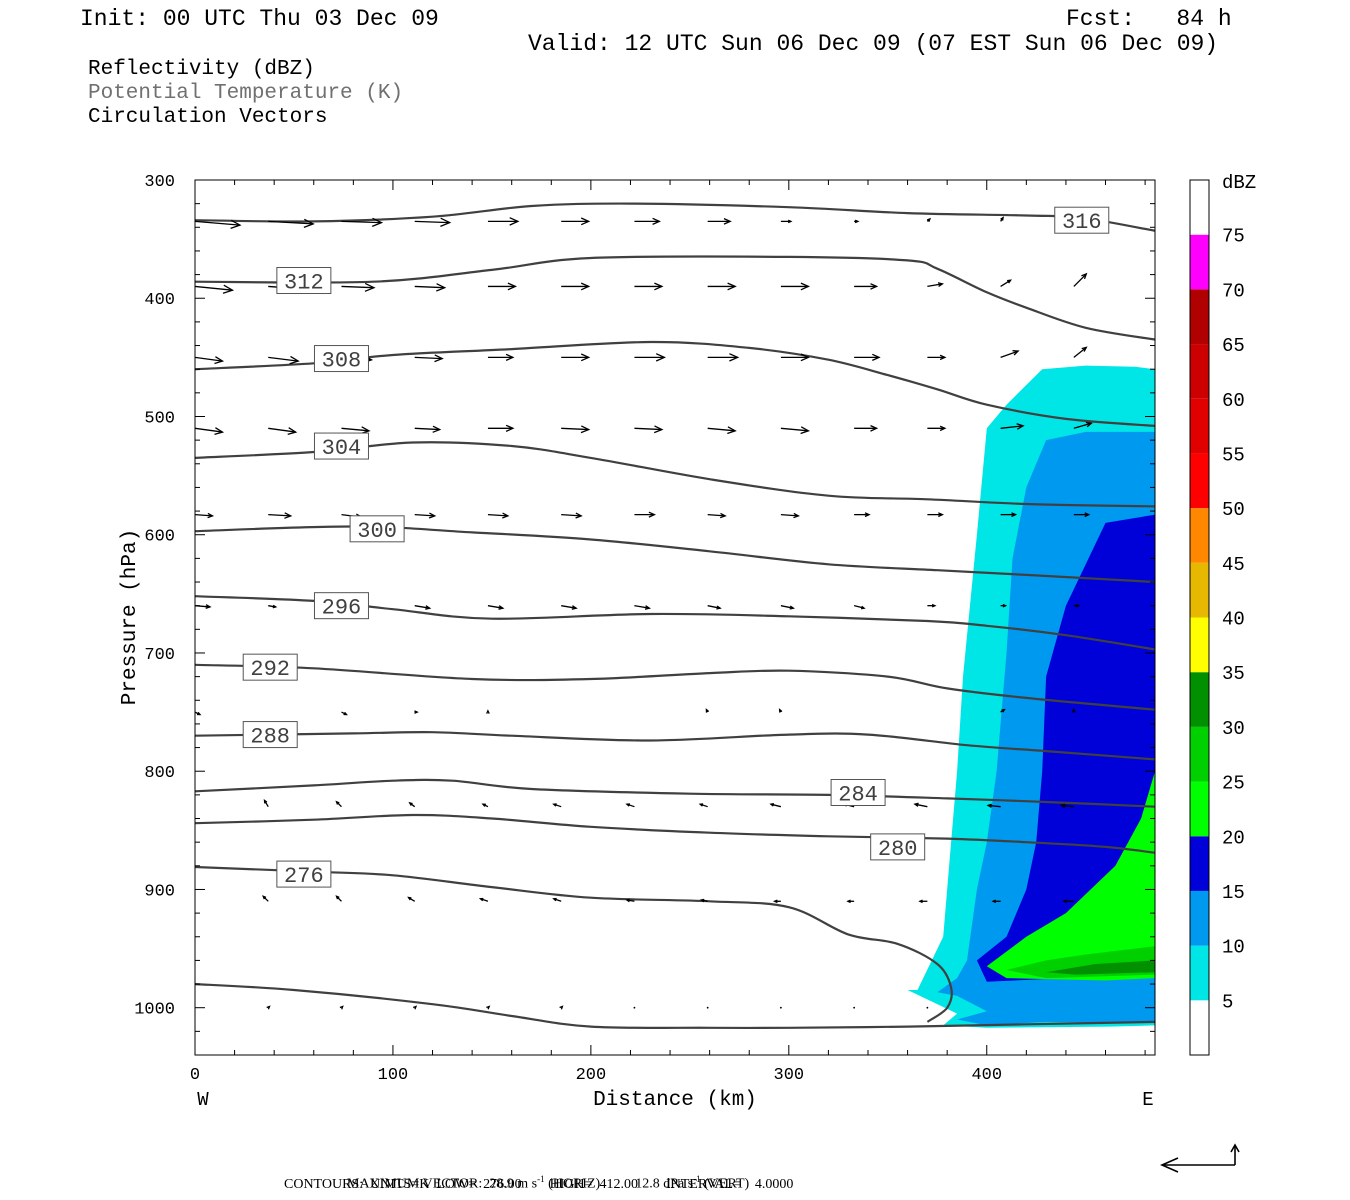 The width and height of the screenshot is (1350, 1200). What do you see at coordinates (154, 1010) in the screenshot?
I see `y-tick-label: 1000` at bounding box center [154, 1010].